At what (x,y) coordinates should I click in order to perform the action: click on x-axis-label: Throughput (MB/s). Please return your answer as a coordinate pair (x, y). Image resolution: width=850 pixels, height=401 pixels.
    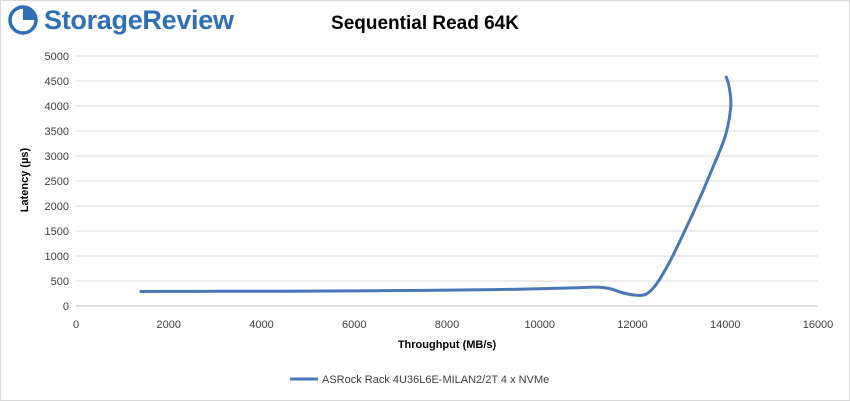
    Looking at the image, I should click on (447, 345).